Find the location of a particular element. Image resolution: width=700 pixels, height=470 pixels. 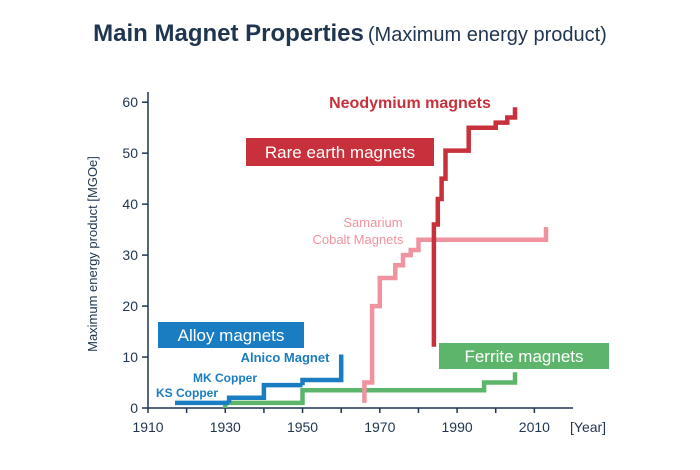

series-label-neodymium: Neodymium magnets is located at coordinates (410, 103).